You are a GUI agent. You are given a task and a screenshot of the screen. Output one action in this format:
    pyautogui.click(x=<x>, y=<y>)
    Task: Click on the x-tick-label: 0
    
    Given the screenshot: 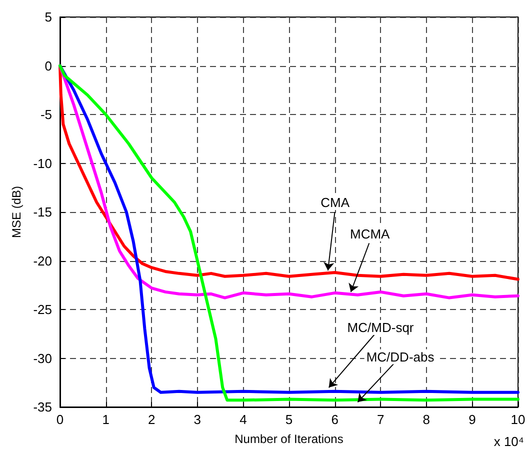 What is the action you would take?
    pyautogui.click(x=60, y=419)
    